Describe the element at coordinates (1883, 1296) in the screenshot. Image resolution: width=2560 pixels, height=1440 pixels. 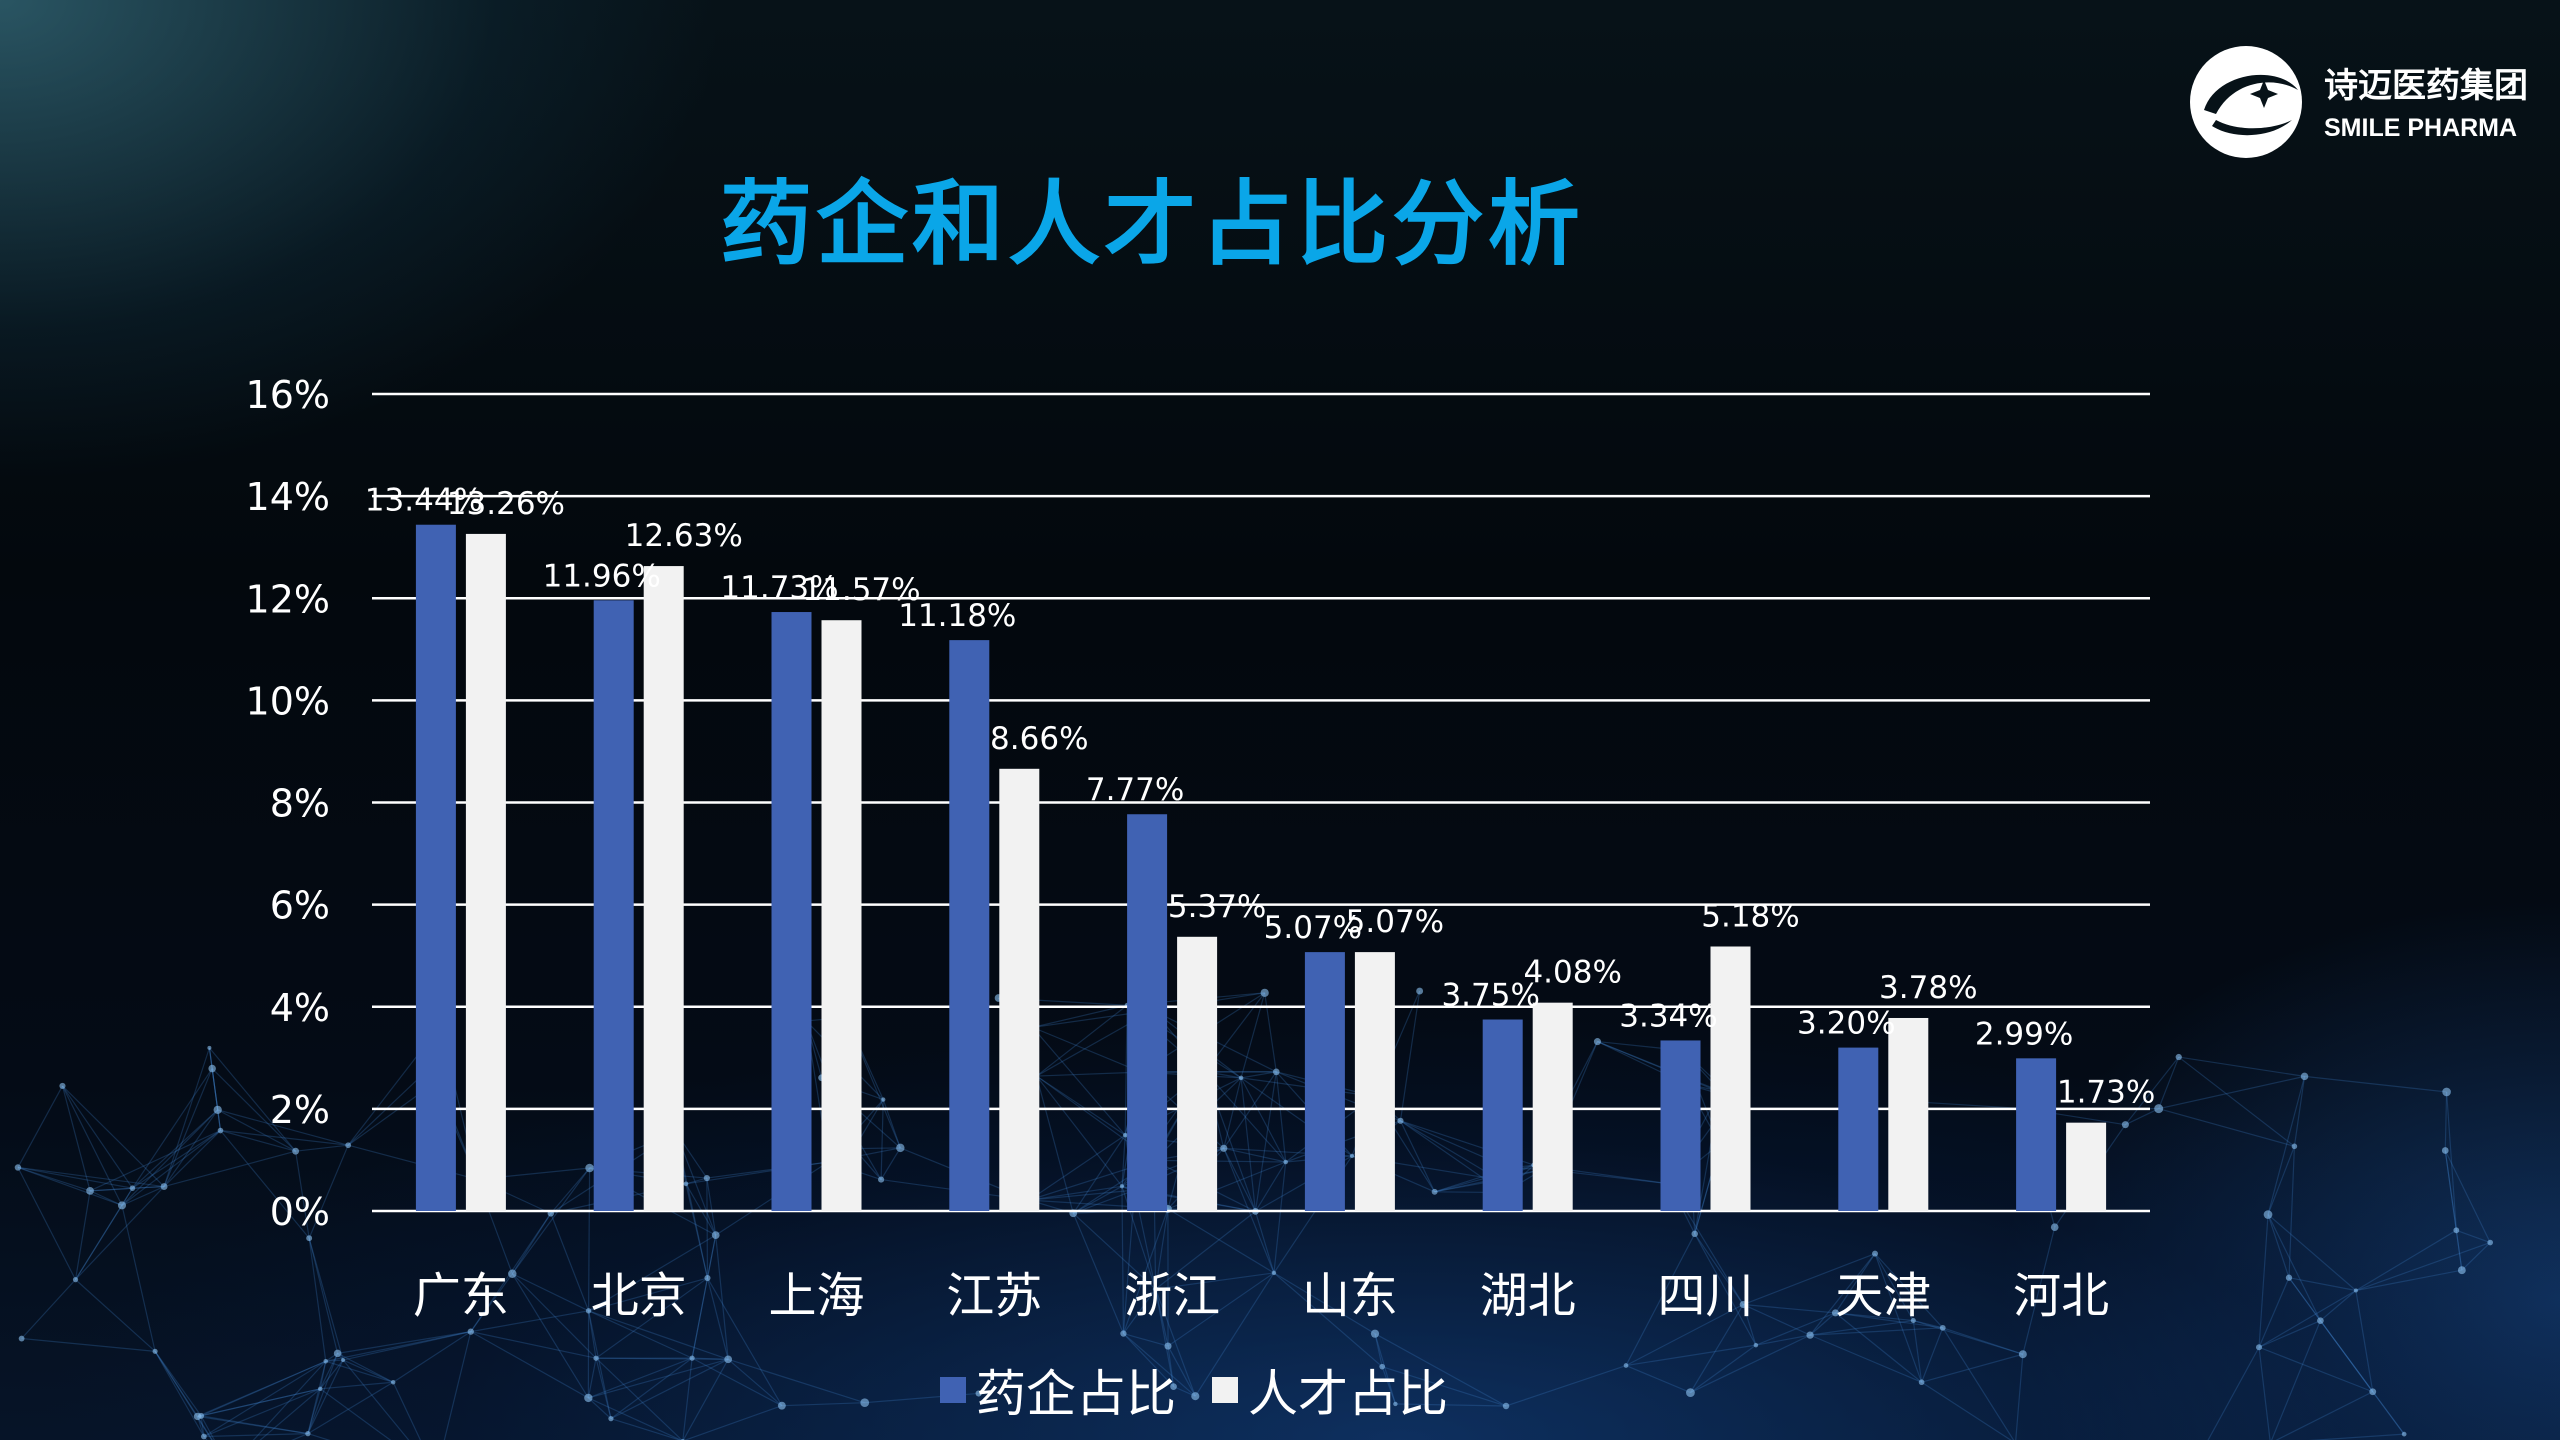
I see `x-tick-label: 天津` at that location.